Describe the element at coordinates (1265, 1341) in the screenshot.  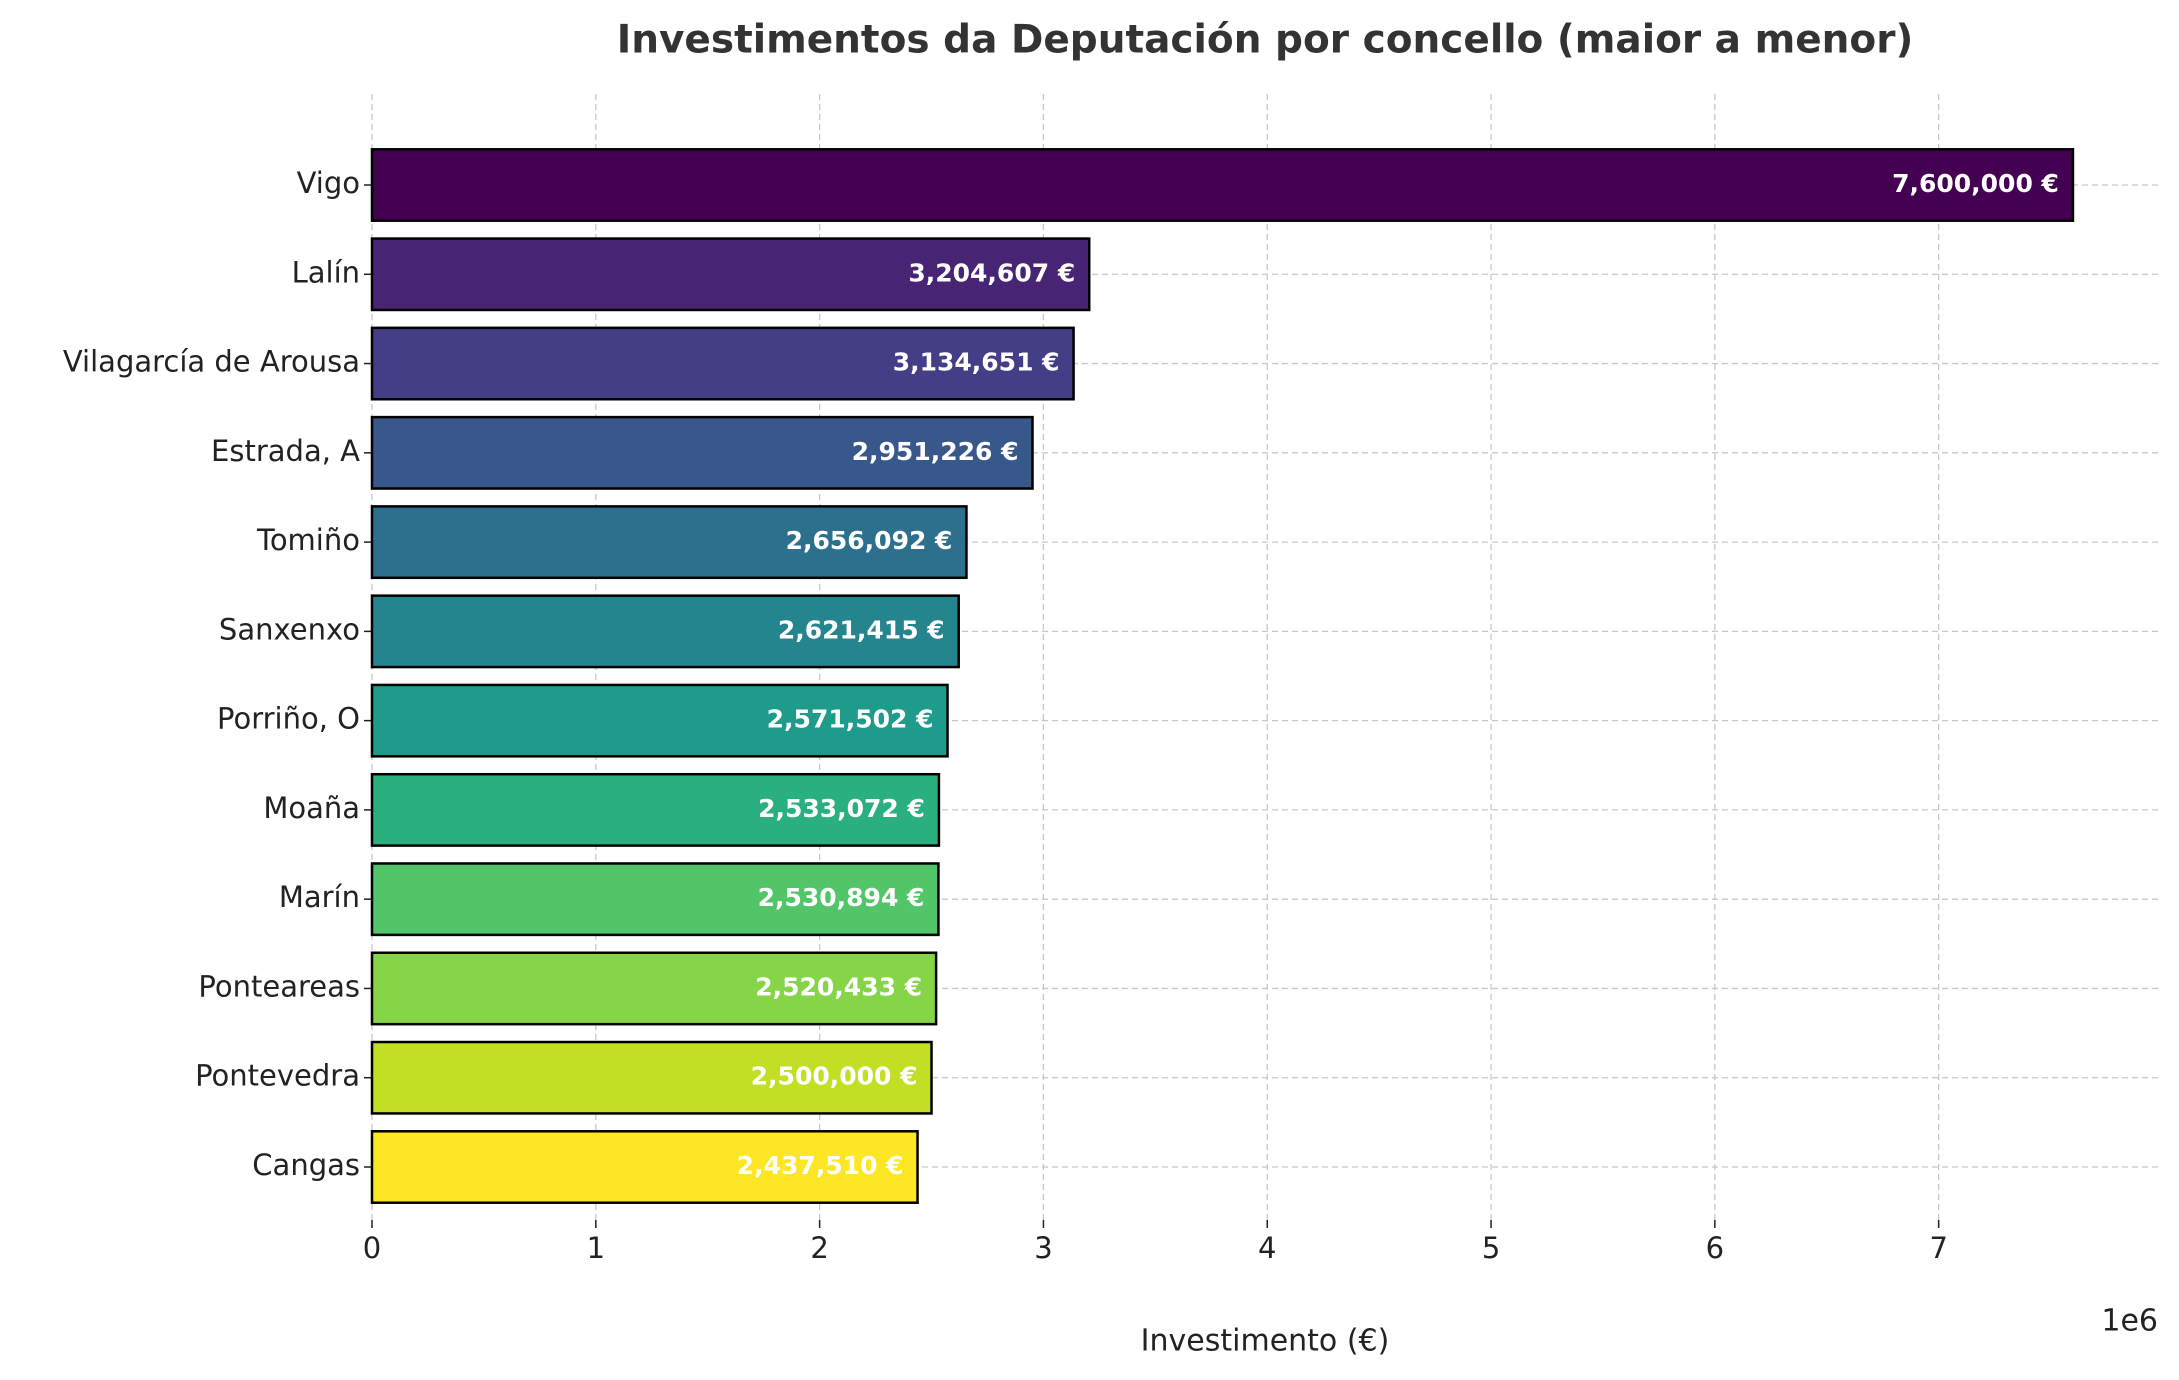
I see `x-axis-label: Investimento (€)` at that location.